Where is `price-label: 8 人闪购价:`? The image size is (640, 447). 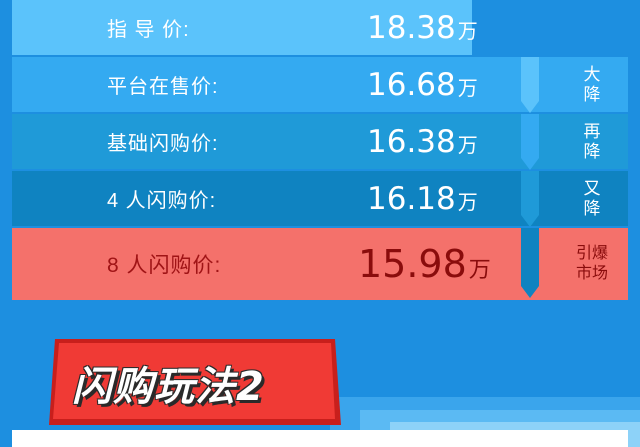 price-label: 8 人闪购价: is located at coordinates (164, 265).